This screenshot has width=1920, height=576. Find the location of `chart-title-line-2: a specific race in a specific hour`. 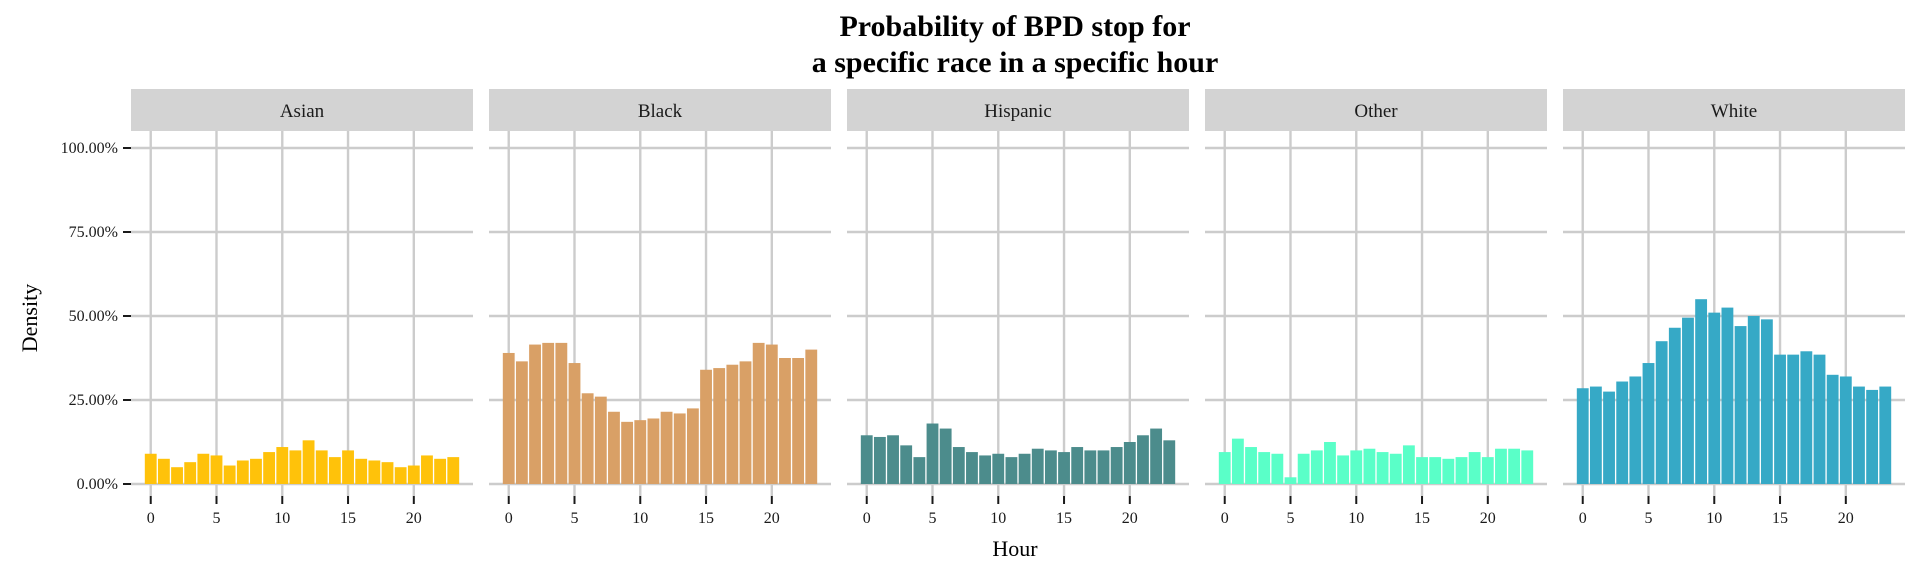

chart-title-line-2: a specific race in a specific hour is located at coordinates (1015, 62).